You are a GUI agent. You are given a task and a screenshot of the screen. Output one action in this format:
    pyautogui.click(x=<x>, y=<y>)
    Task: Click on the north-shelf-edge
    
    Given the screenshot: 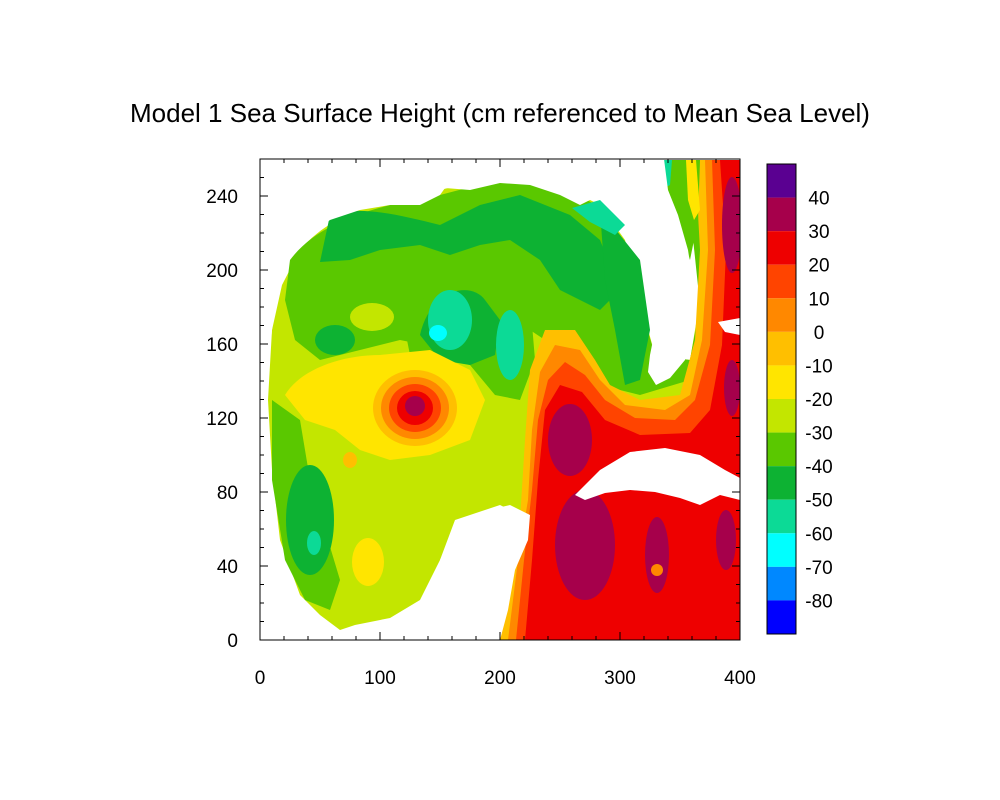 What is the action you would take?
    pyautogui.click(x=625, y=297)
    